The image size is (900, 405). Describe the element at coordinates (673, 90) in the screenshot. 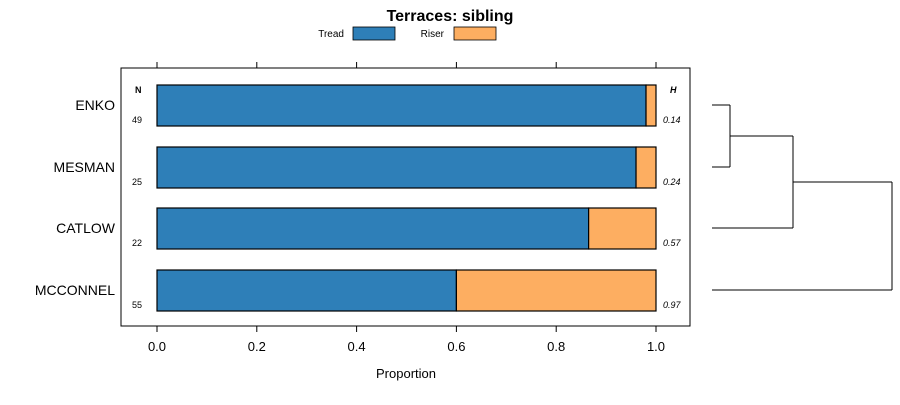

I see `h-header: H` at that location.